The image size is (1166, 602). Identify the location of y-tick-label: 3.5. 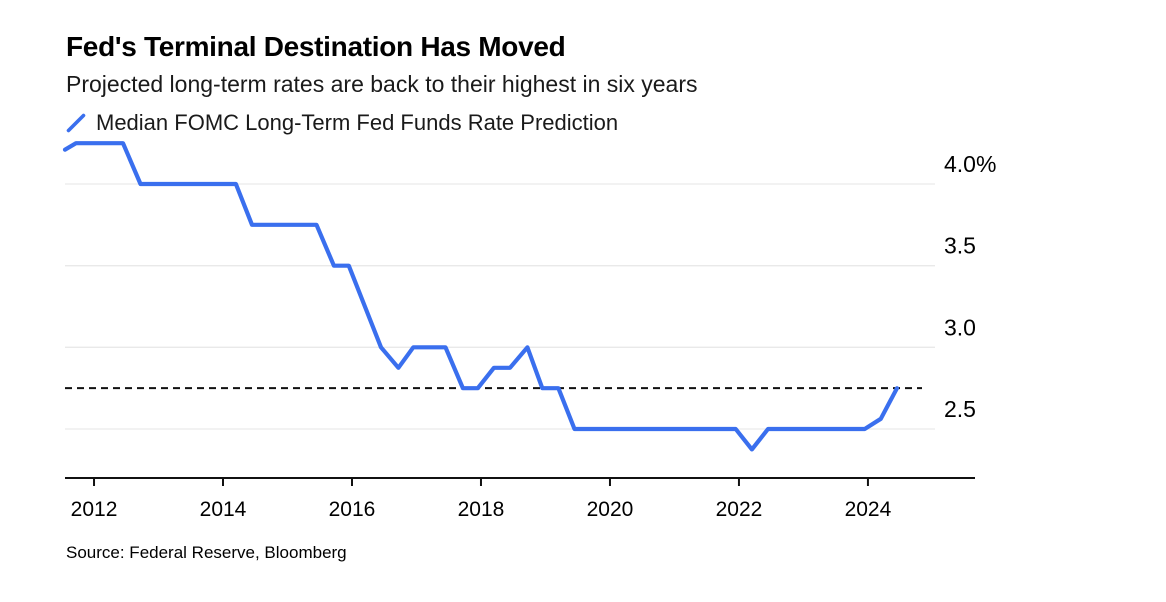
(960, 246).